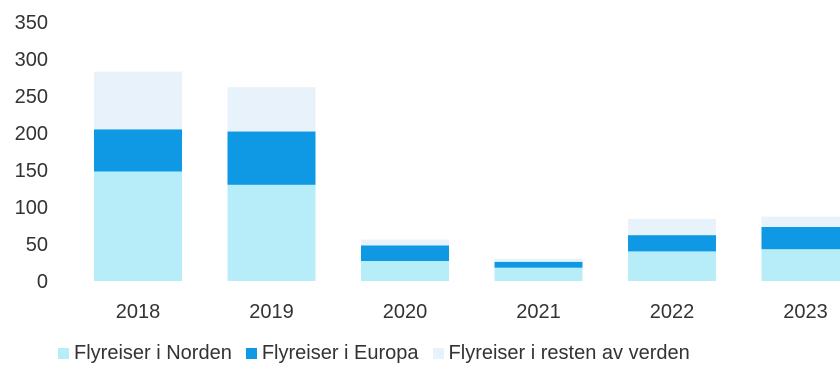  Describe the element at coordinates (31, 171) in the screenshot. I see `y-tick-label: 150` at that location.